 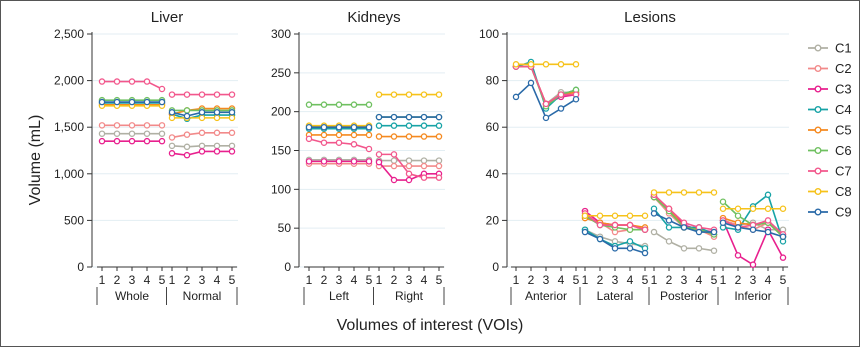 I want to click on y-tick-label: 200, so click(x=281, y=112).